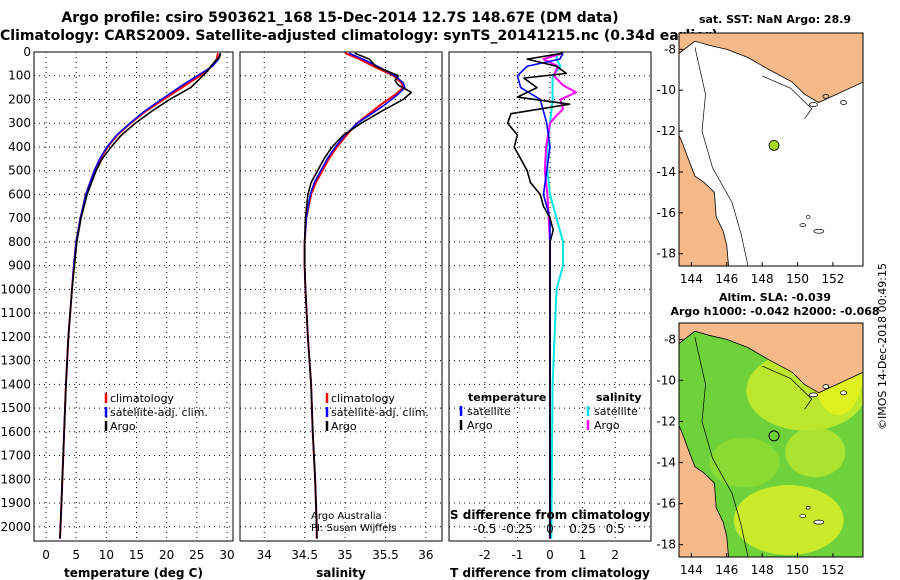 Image resolution: width=900 pixels, height=580 pixels. What do you see at coordinates (15, 289) in the screenshot?
I see `y-tick-label: 1000` at bounding box center [15, 289].